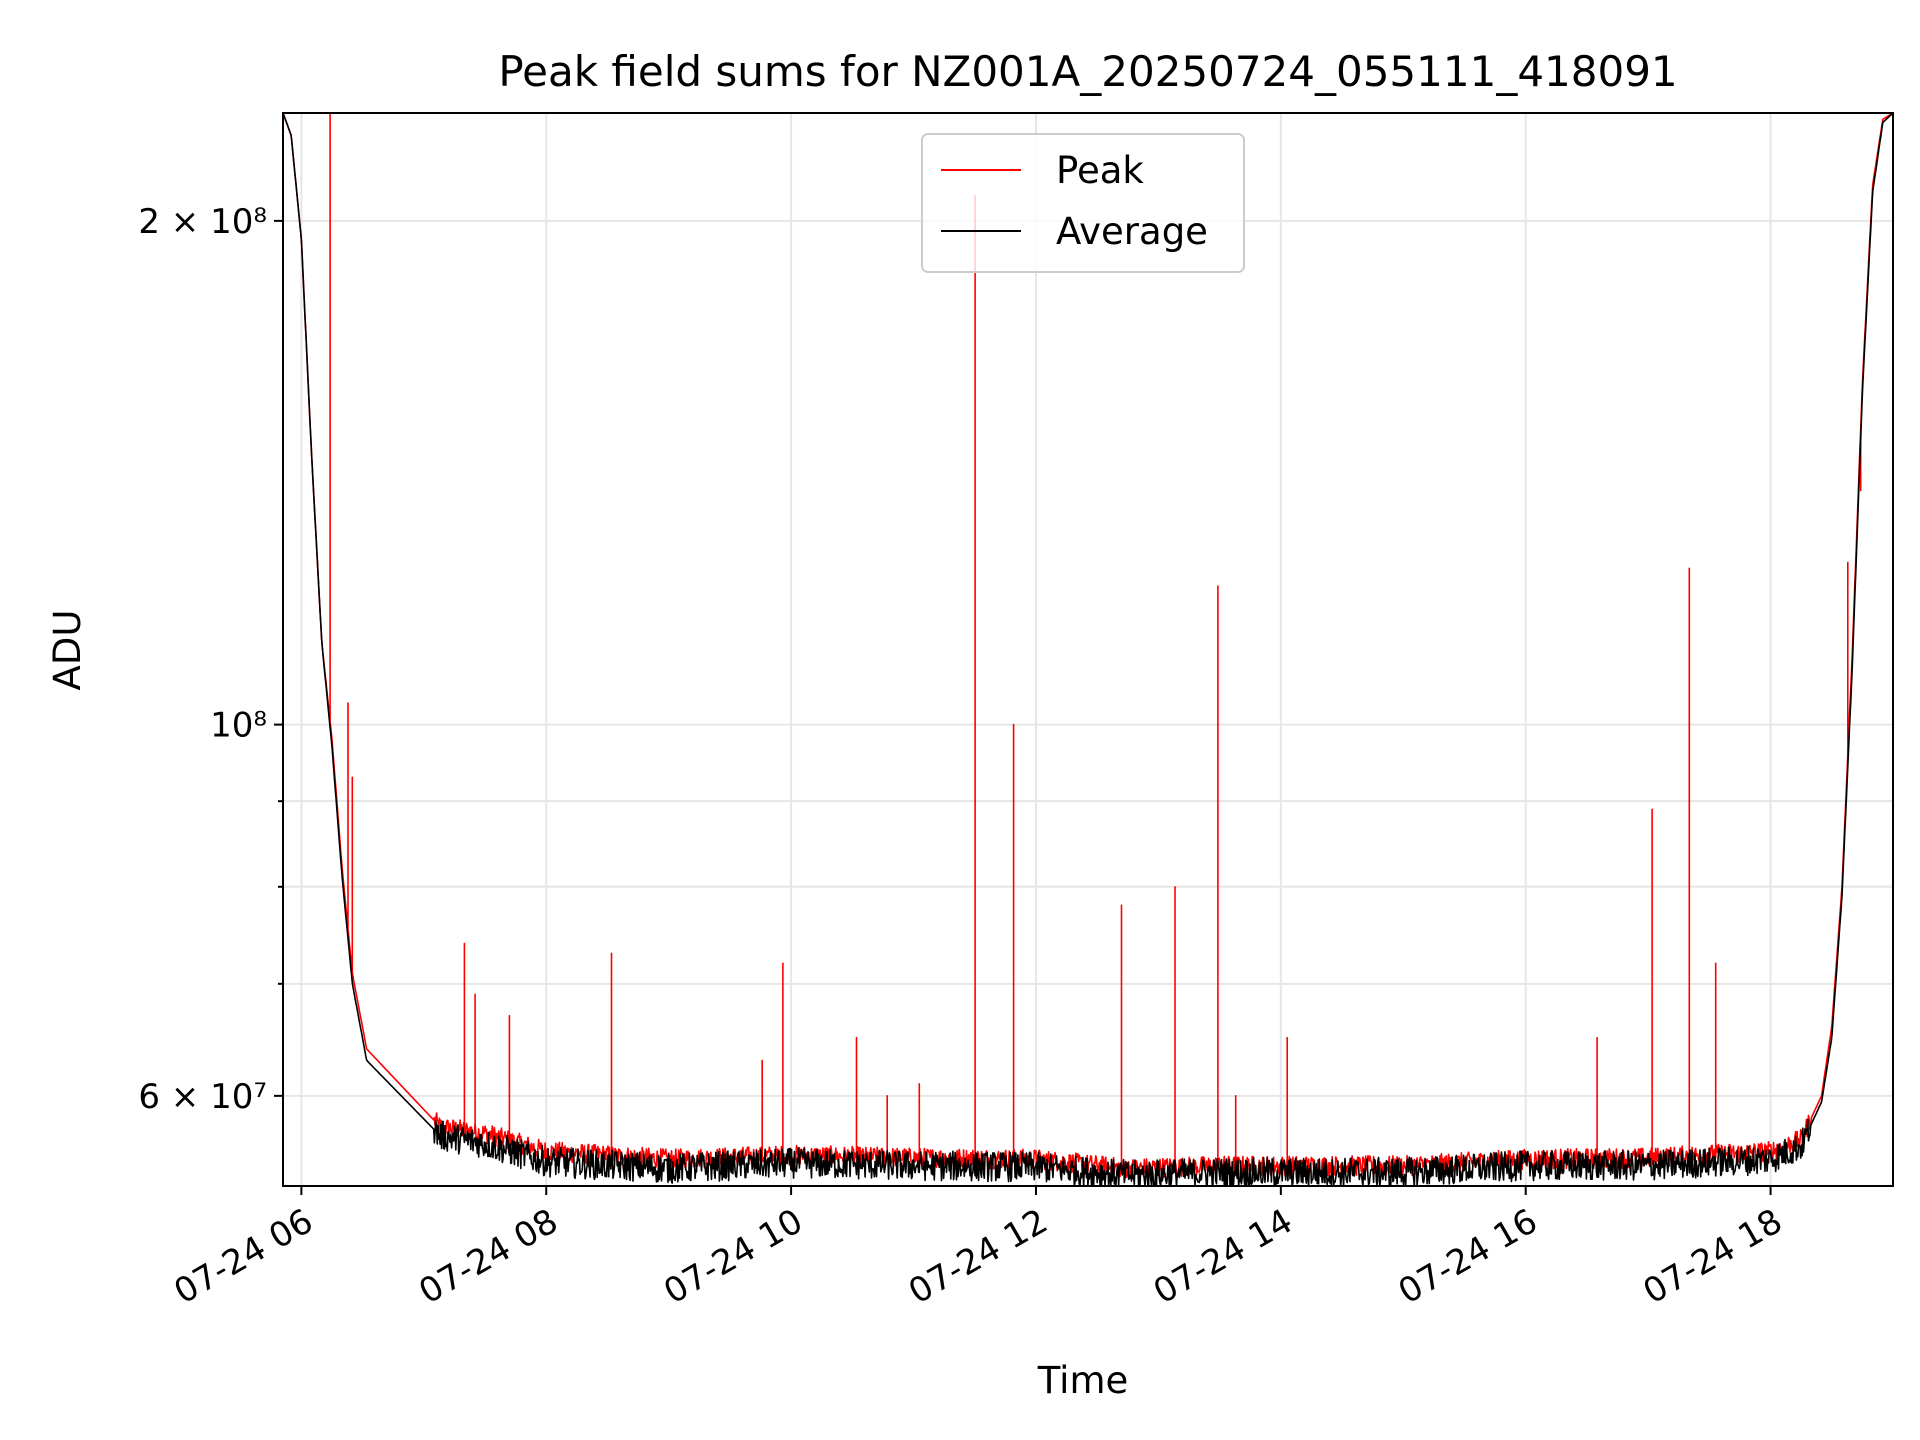 Image resolution: width=1920 pixels, height=1440 pixels. I want to click on x-tick-label: 07-24 16, so click(1468, 1256).